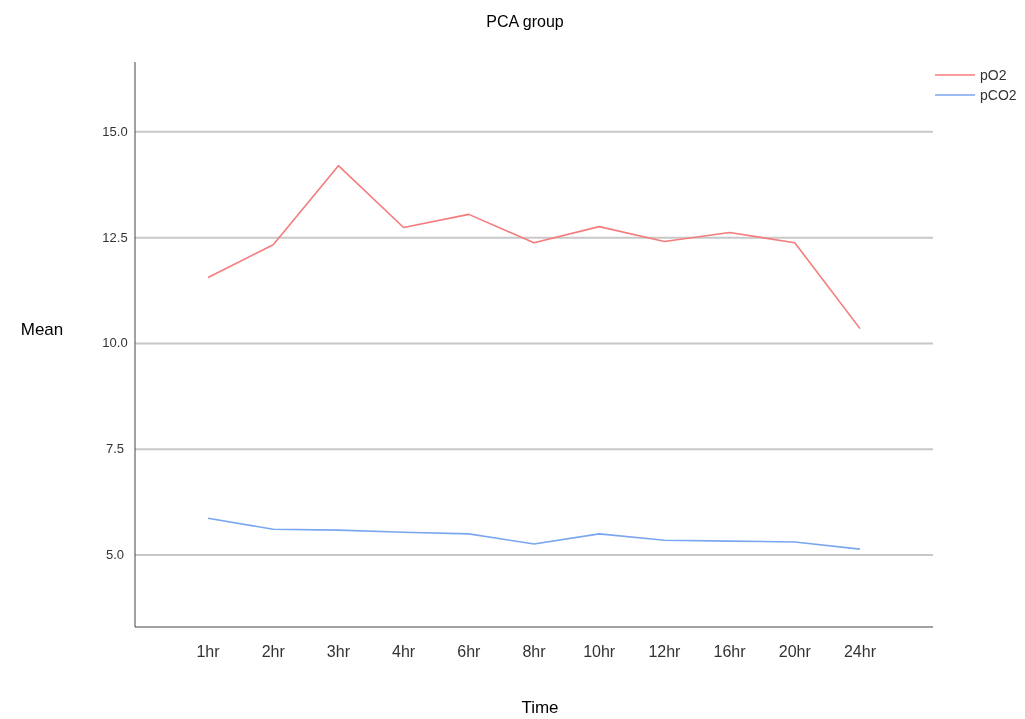 Image resolution: width=1025 pixels, height=719 pixels. What do you see at coordinates (525, 21) in the screenshot?
I see `chart-title: PCA group` at bounding box center [525, 21].